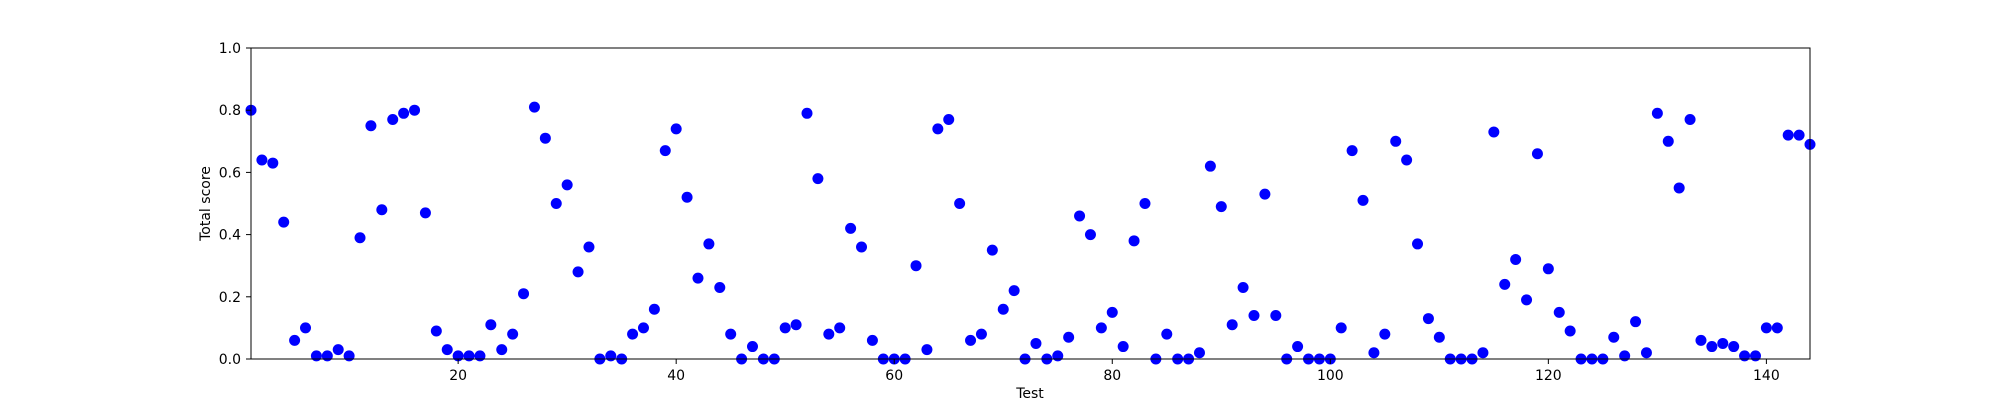 The image size is (2000, 400). What do you see at coordinates (230, 298) in the screenshot?
I see `y-tick-label: 0.2` at bounding box center [230, 298].